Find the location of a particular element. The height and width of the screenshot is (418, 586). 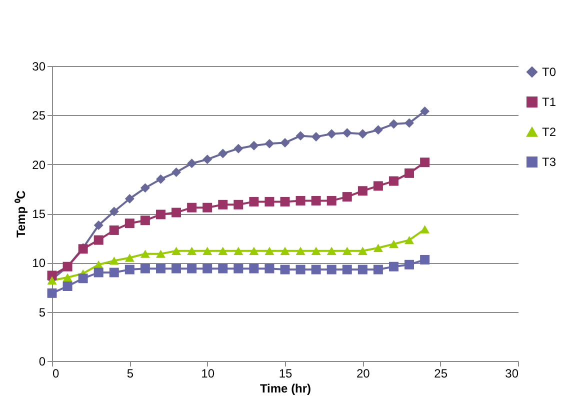

y-tick-label: 5 is located at coordinates (42, 312).